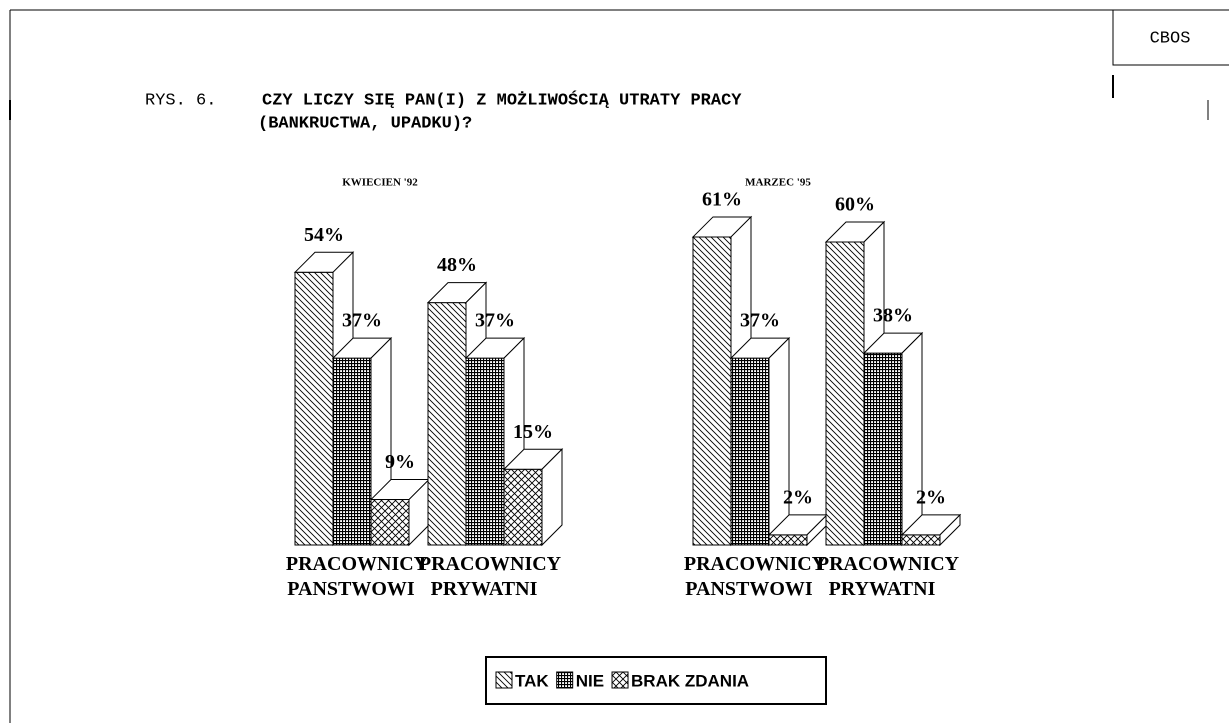  I want to click on legend, so click(656, 680).